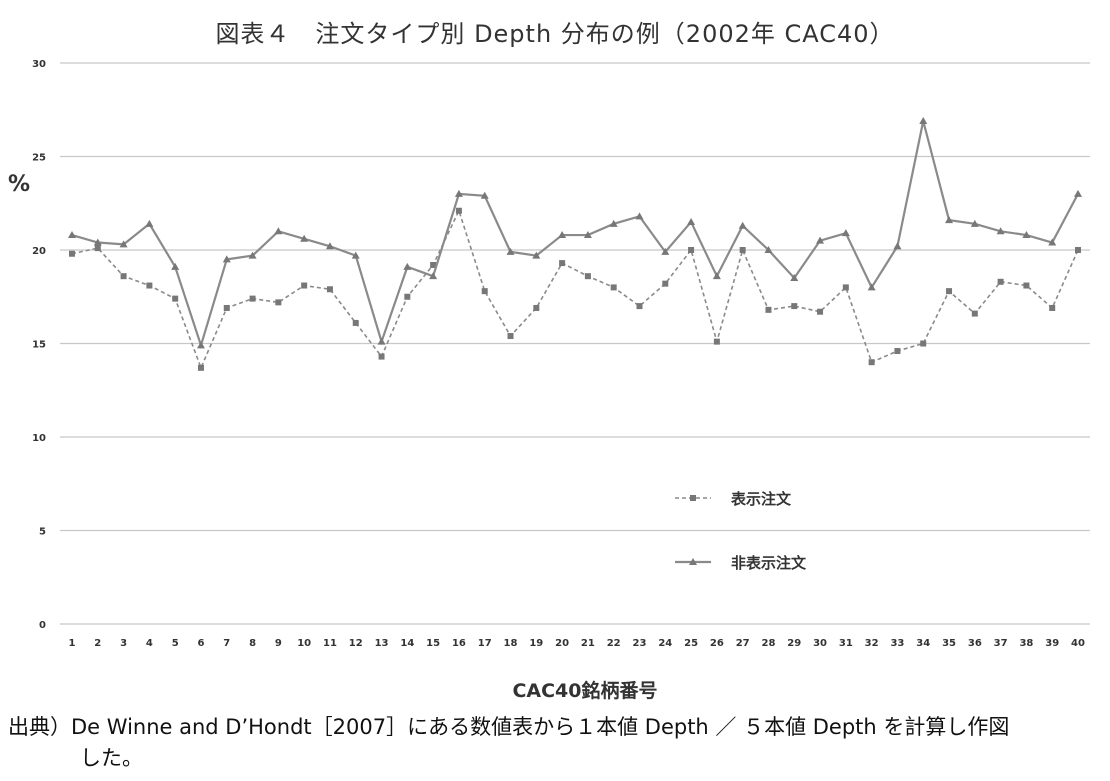 The width and height of the screenshot is (1110, 781). What do you see at coordinates (743, 643) in the screenshot?
I see `x-tick-label: 27` at bounding box center [743, 643].